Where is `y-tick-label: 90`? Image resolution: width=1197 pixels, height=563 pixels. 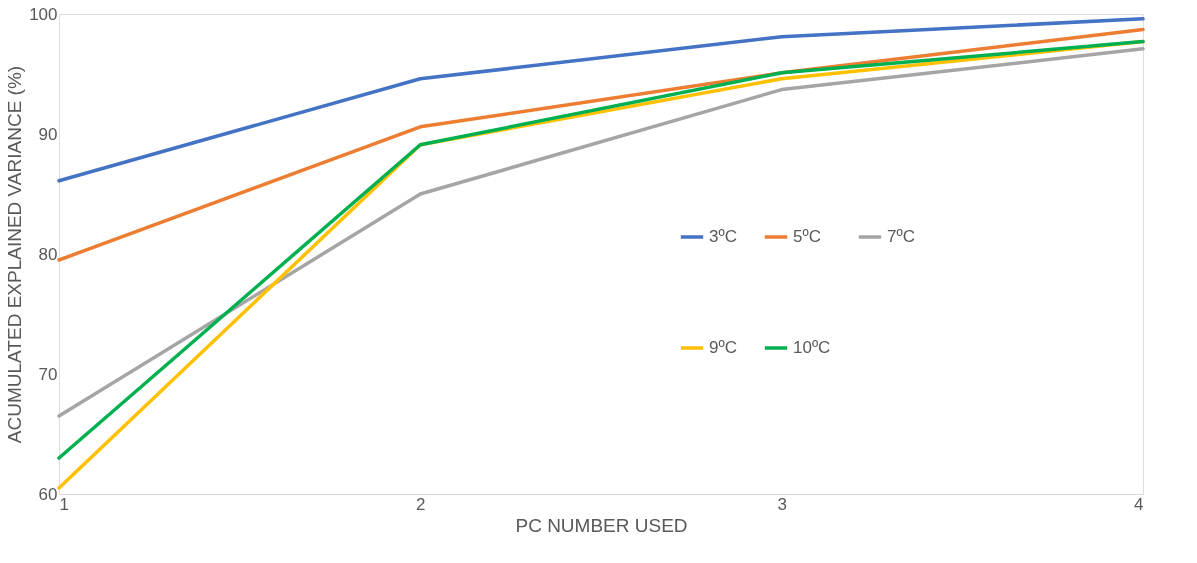
y-tick-label: 90 is located at coordinates (48, 134).